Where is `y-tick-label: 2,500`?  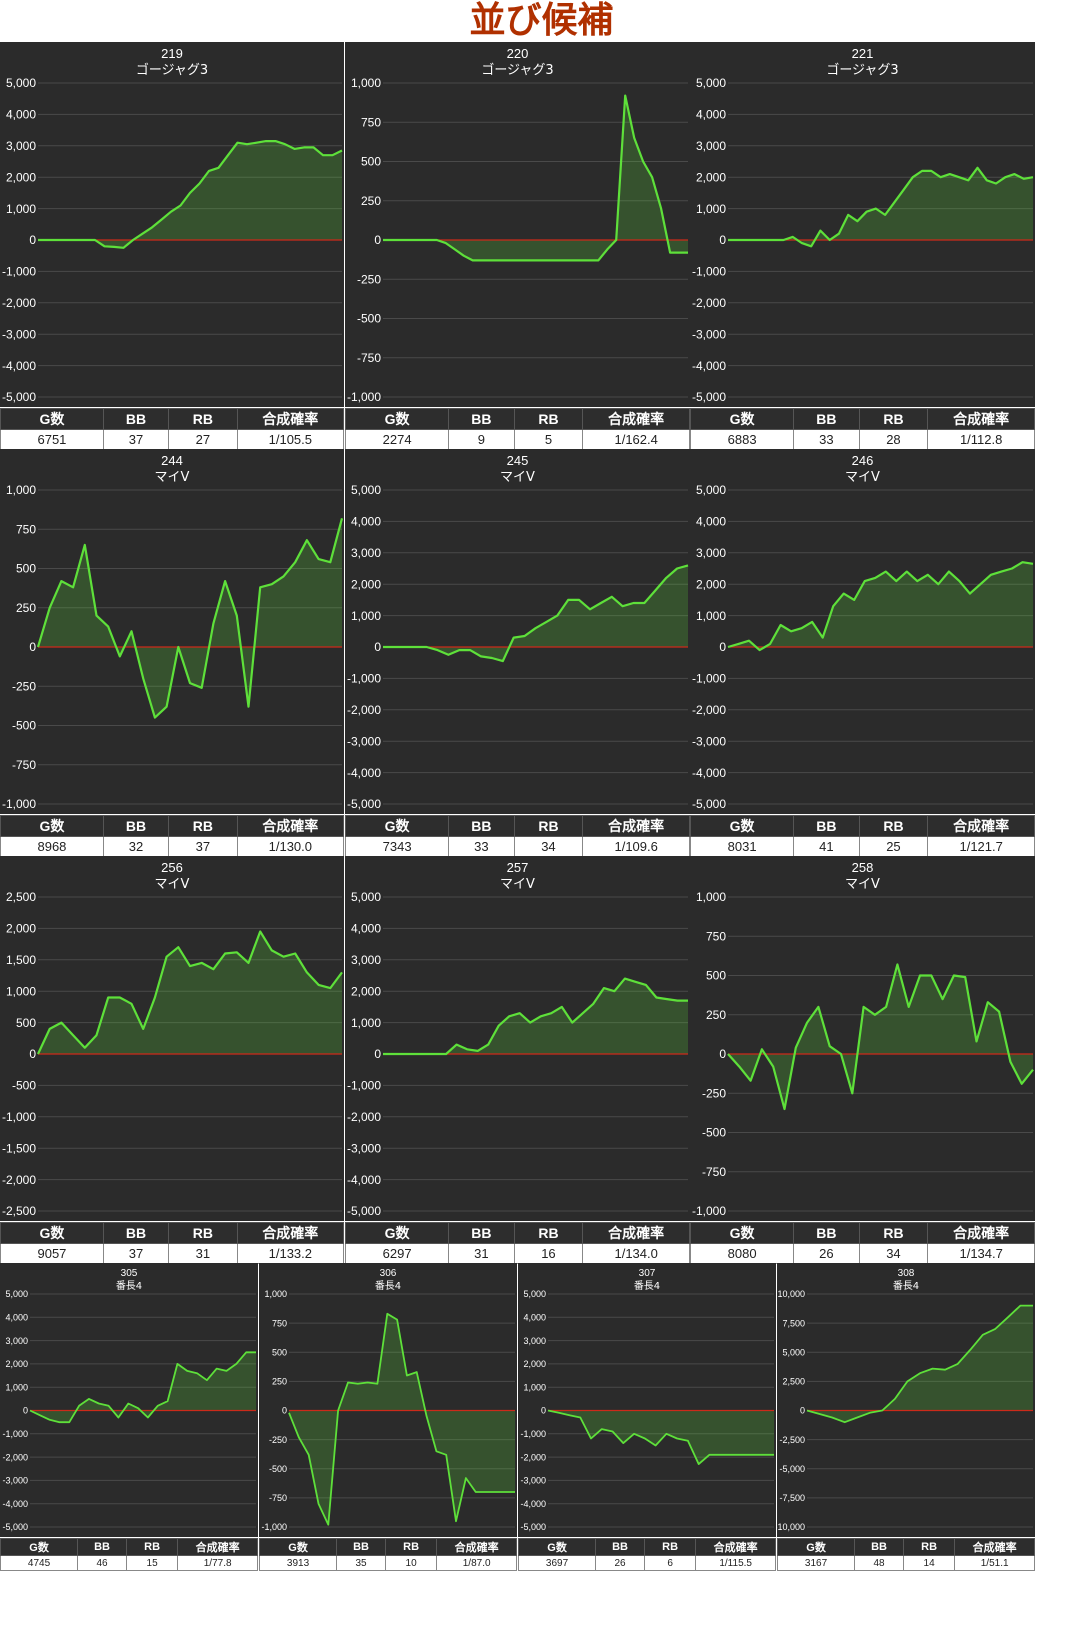 y-tick-label: 2,500 is located at coordinates (793, 1382).